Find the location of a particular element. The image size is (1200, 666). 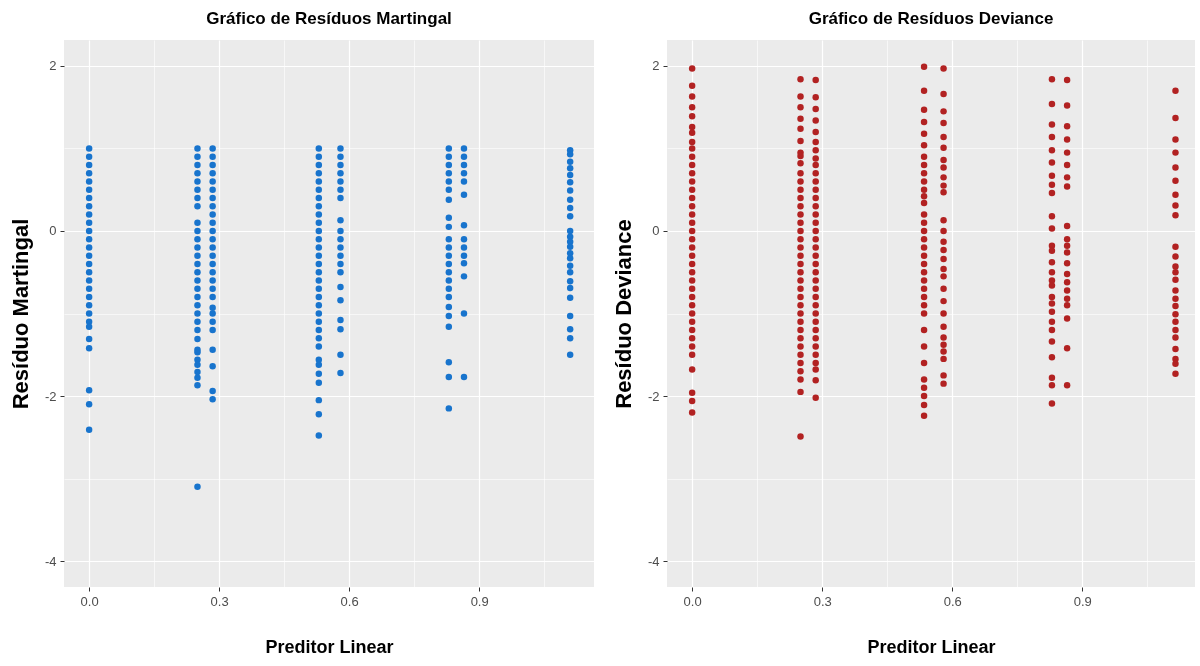

y-axis-title: Resíduo Deviance is located at coordinates (623, 314).